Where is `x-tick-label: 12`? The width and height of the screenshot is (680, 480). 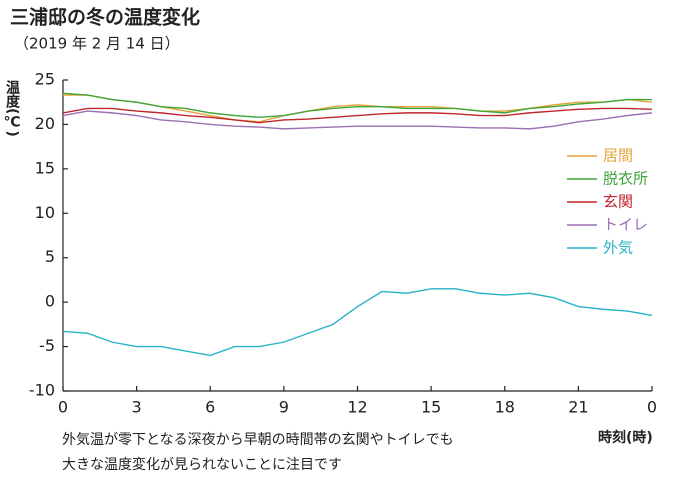 x-tick-label: 12 is located at coordinates (357, 407).